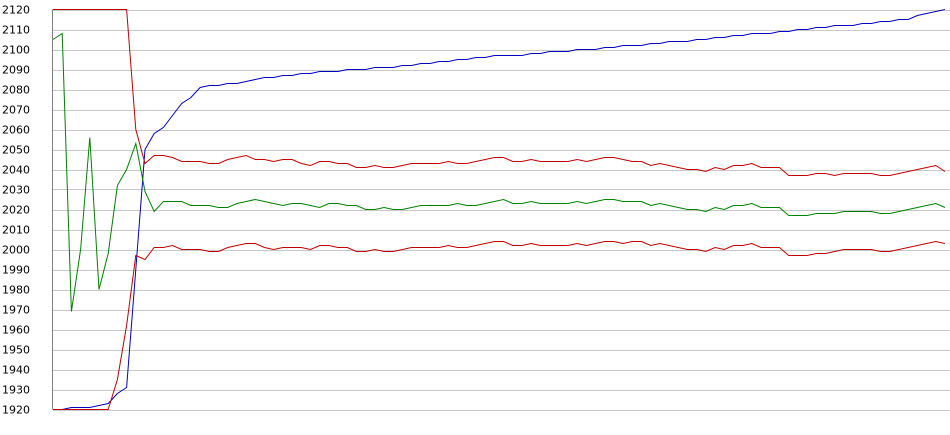  Describe the element at coordinates (16, 230) in the screenshot. I see `y-tick-label: 2010` at that location.